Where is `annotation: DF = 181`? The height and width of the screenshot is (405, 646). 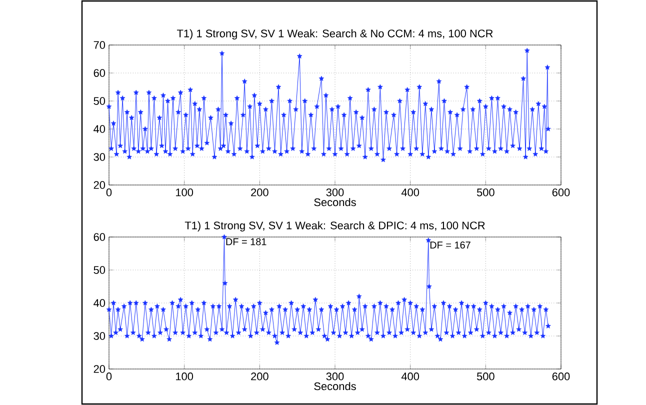
annotation: DF = 181 is located at coordinates (246, 242).